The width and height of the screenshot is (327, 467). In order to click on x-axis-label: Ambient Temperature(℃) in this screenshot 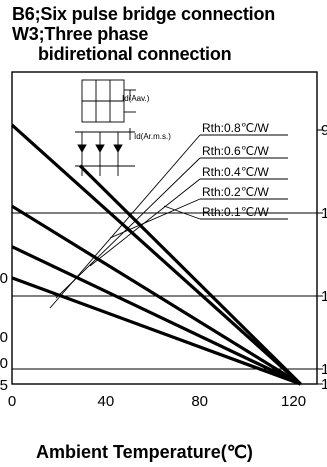, I will do `click(144, 452)`.